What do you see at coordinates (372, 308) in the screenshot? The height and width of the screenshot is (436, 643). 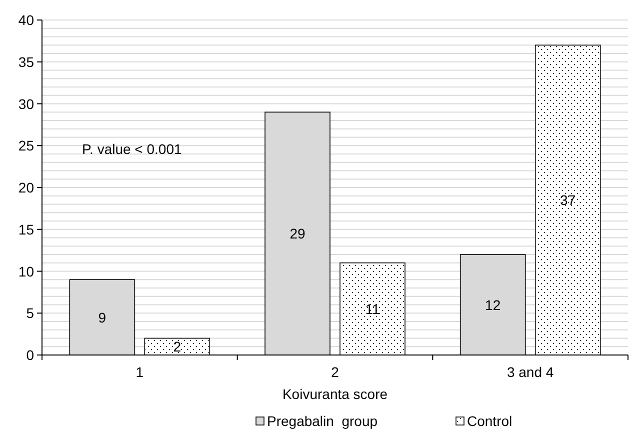 I see `data-label: 11` at bounding box center [372, 308].